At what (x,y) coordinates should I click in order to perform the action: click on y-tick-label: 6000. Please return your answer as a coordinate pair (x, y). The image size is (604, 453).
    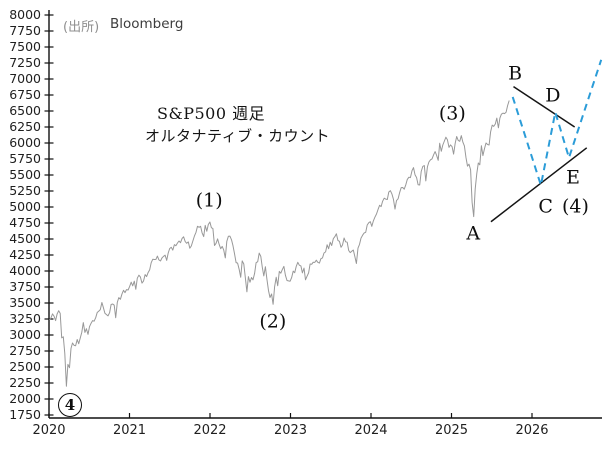
    Looking at the image, I should click on (25, 142).